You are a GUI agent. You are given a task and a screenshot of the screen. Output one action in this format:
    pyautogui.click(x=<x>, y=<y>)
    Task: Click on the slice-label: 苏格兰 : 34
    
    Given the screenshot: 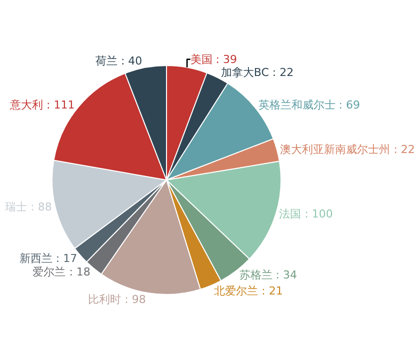 What is the action you would take?
    pyautogui.click(x=268, y=275)
    